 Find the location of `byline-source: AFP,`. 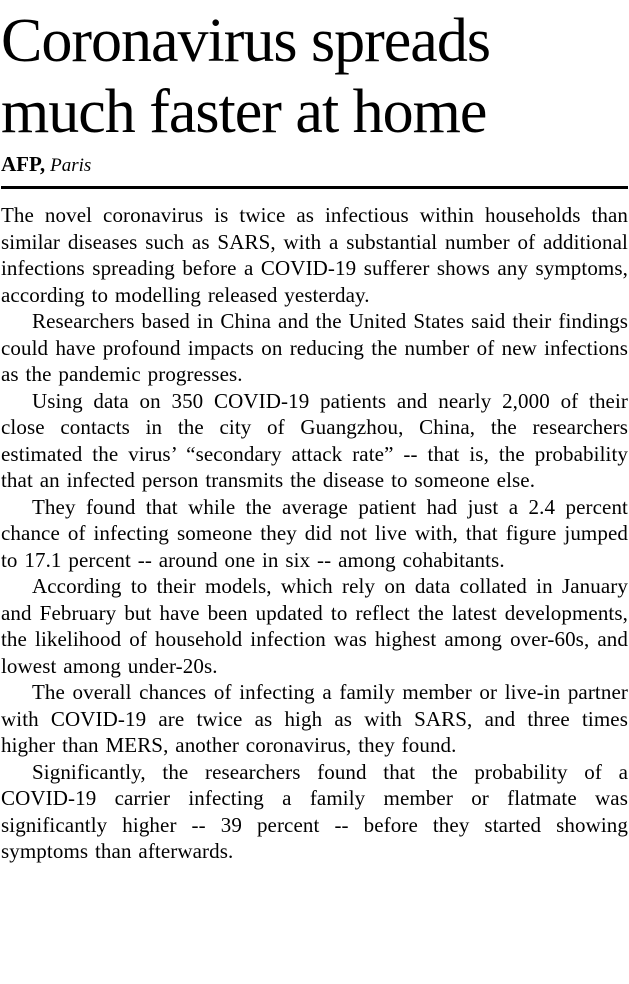

byline-source: AFP, is located at coordinates (23, 164).